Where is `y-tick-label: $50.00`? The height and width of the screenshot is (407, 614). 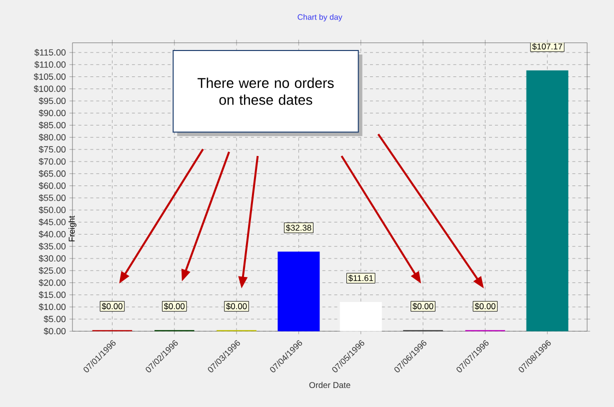 y-tick-label: $50.00 is located at coordinates (52, 210).